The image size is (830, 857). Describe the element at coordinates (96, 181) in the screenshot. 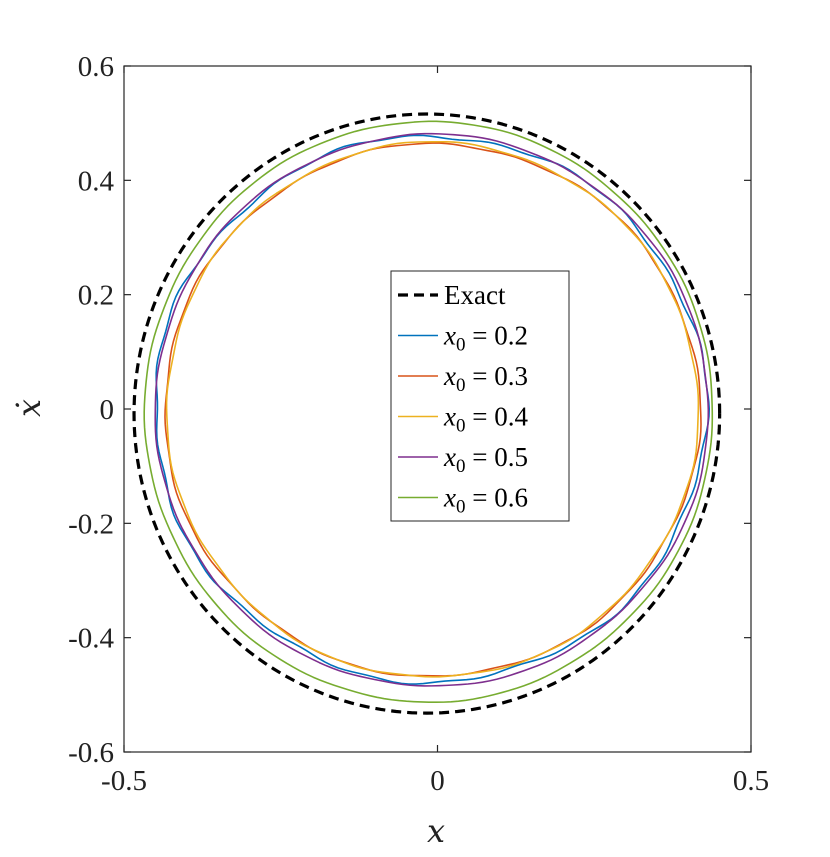

I see `y-tick-label-5: 0.4` at that location.